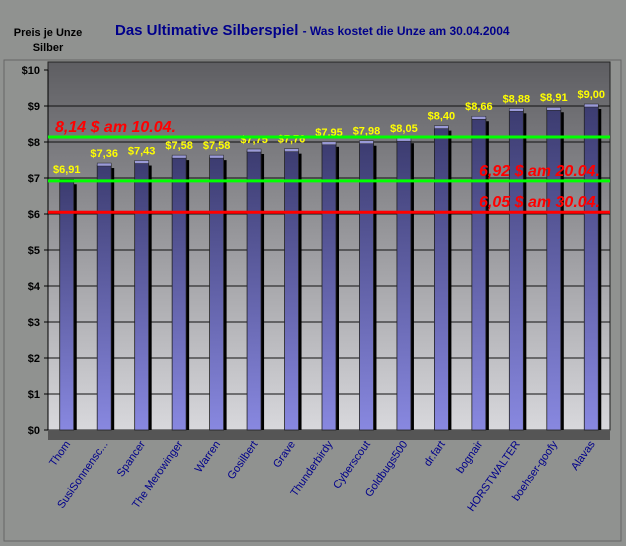  I want to click on category-label: Grave, so click(284, 454).